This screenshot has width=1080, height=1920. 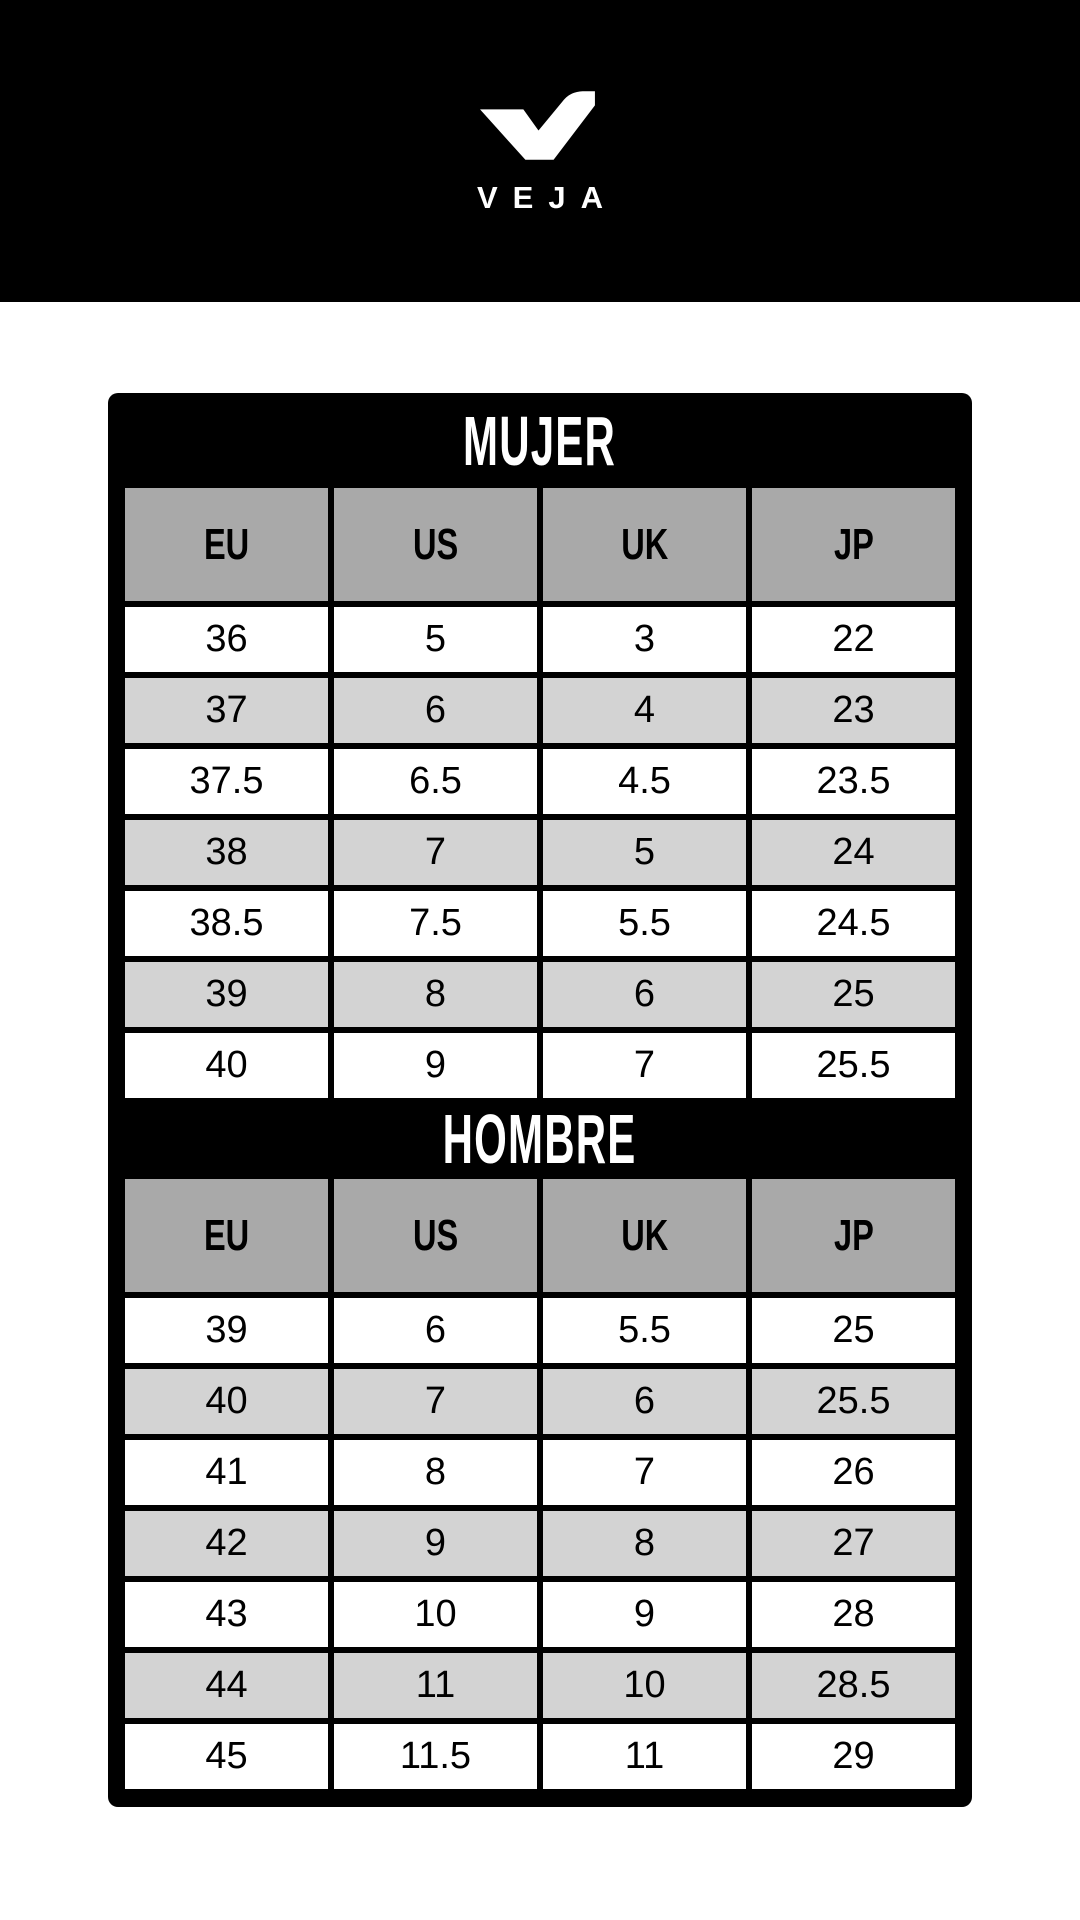 I want to click on size-cell: 28.5, so click(x=853, y=1685).